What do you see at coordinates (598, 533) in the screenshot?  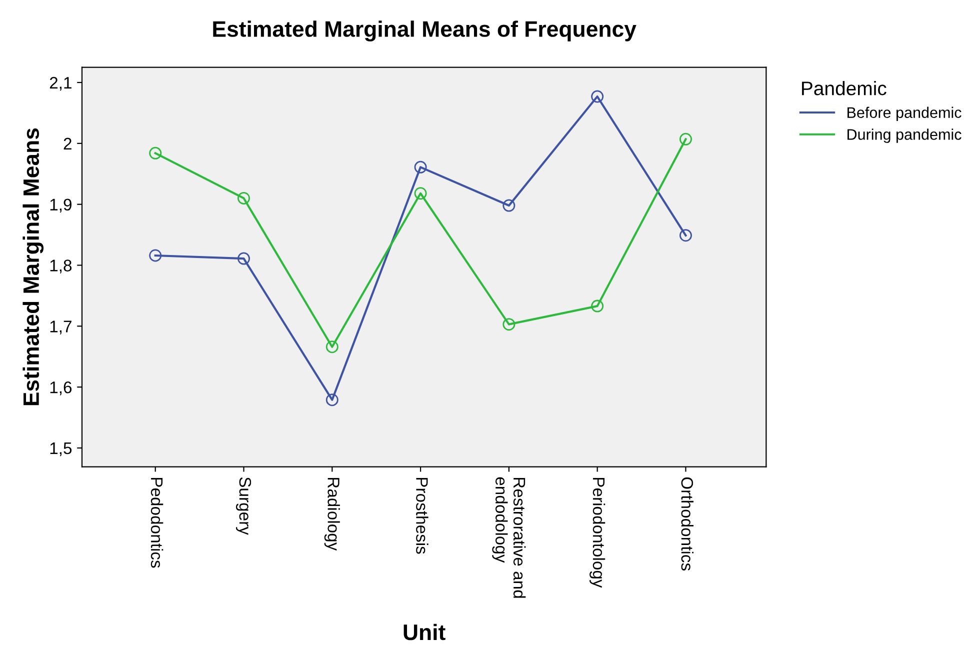 I see `x-tick-label: Periodontology` at bounding box center [598, 533].